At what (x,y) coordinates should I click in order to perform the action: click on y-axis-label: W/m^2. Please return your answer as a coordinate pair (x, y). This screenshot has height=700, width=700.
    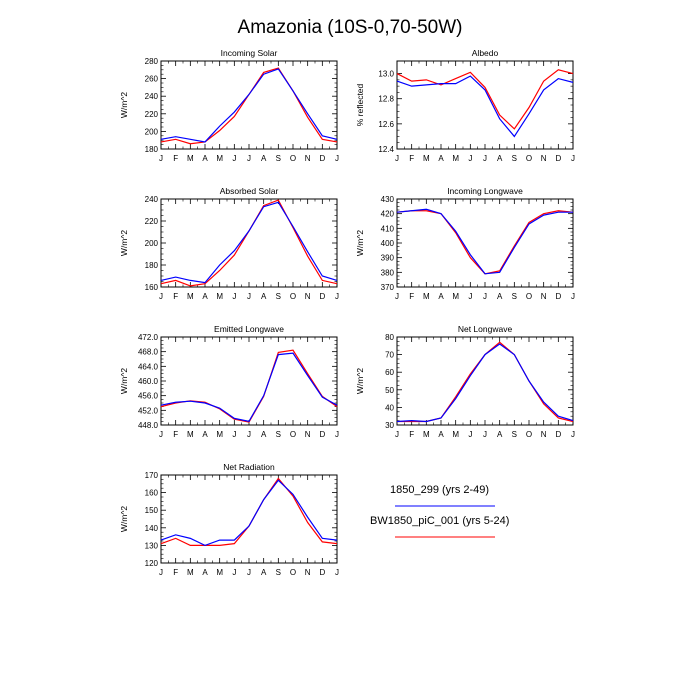
    Looking at the image, I should click on (360, 243).